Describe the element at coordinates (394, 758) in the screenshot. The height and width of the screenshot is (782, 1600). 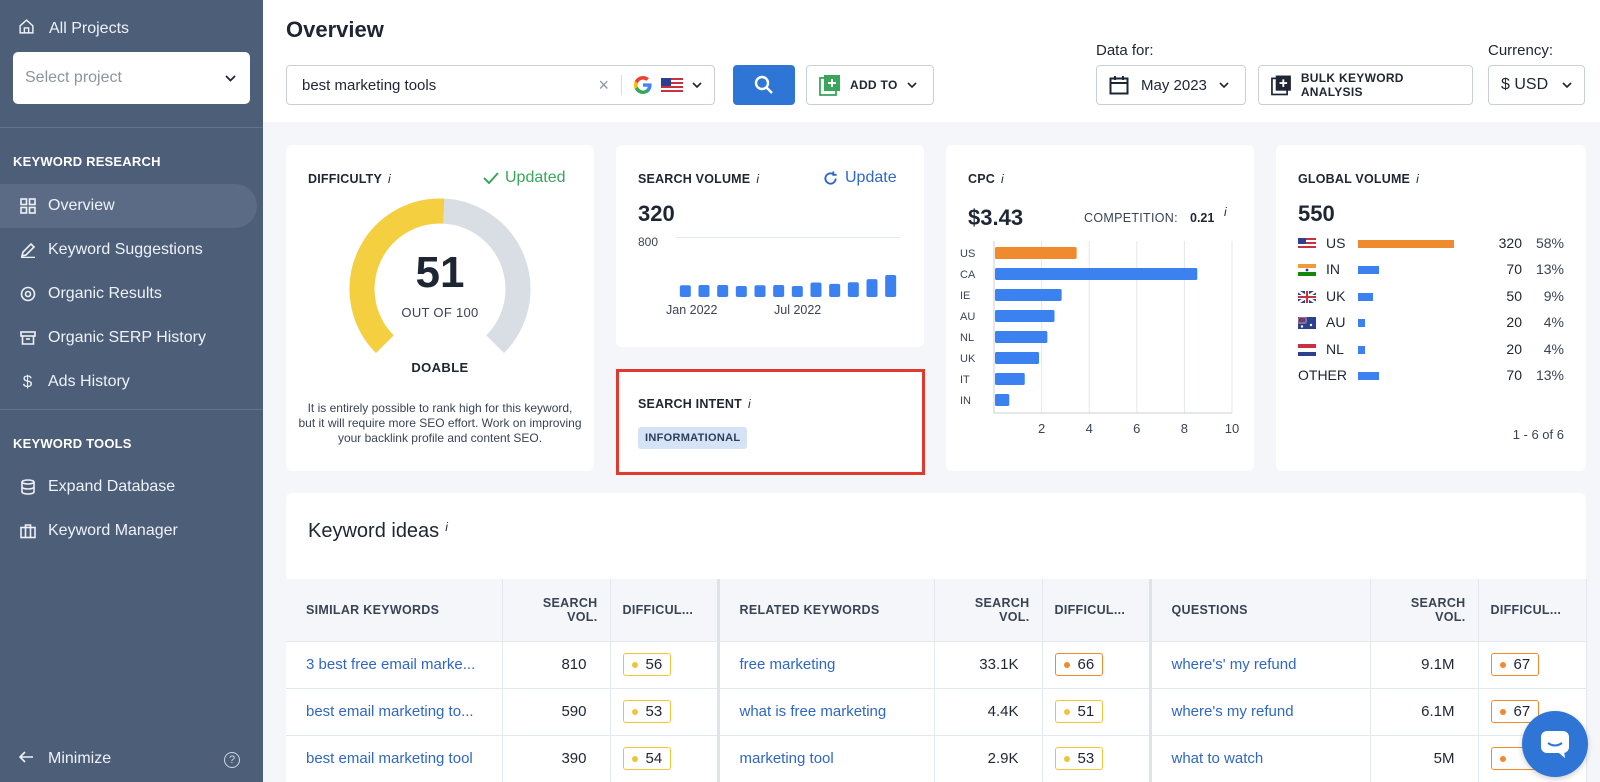
I see `similar-keyword-link: best email marketing tool` at that location.